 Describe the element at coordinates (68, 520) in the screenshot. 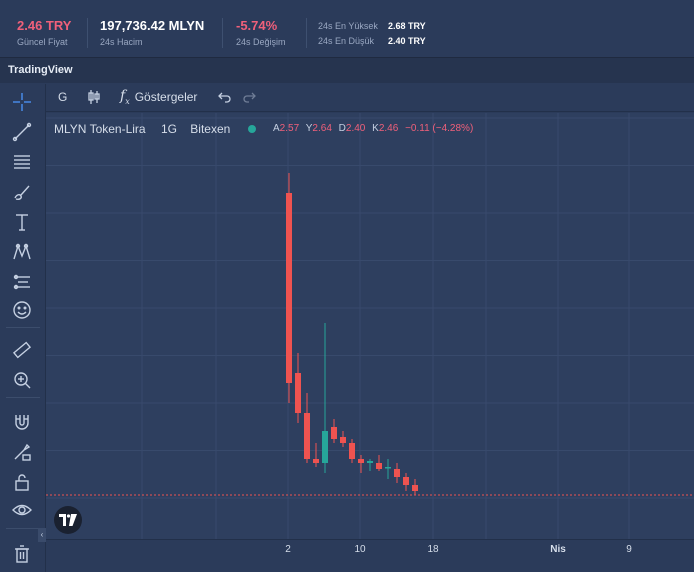

I see `tradingview-logo` at that location.